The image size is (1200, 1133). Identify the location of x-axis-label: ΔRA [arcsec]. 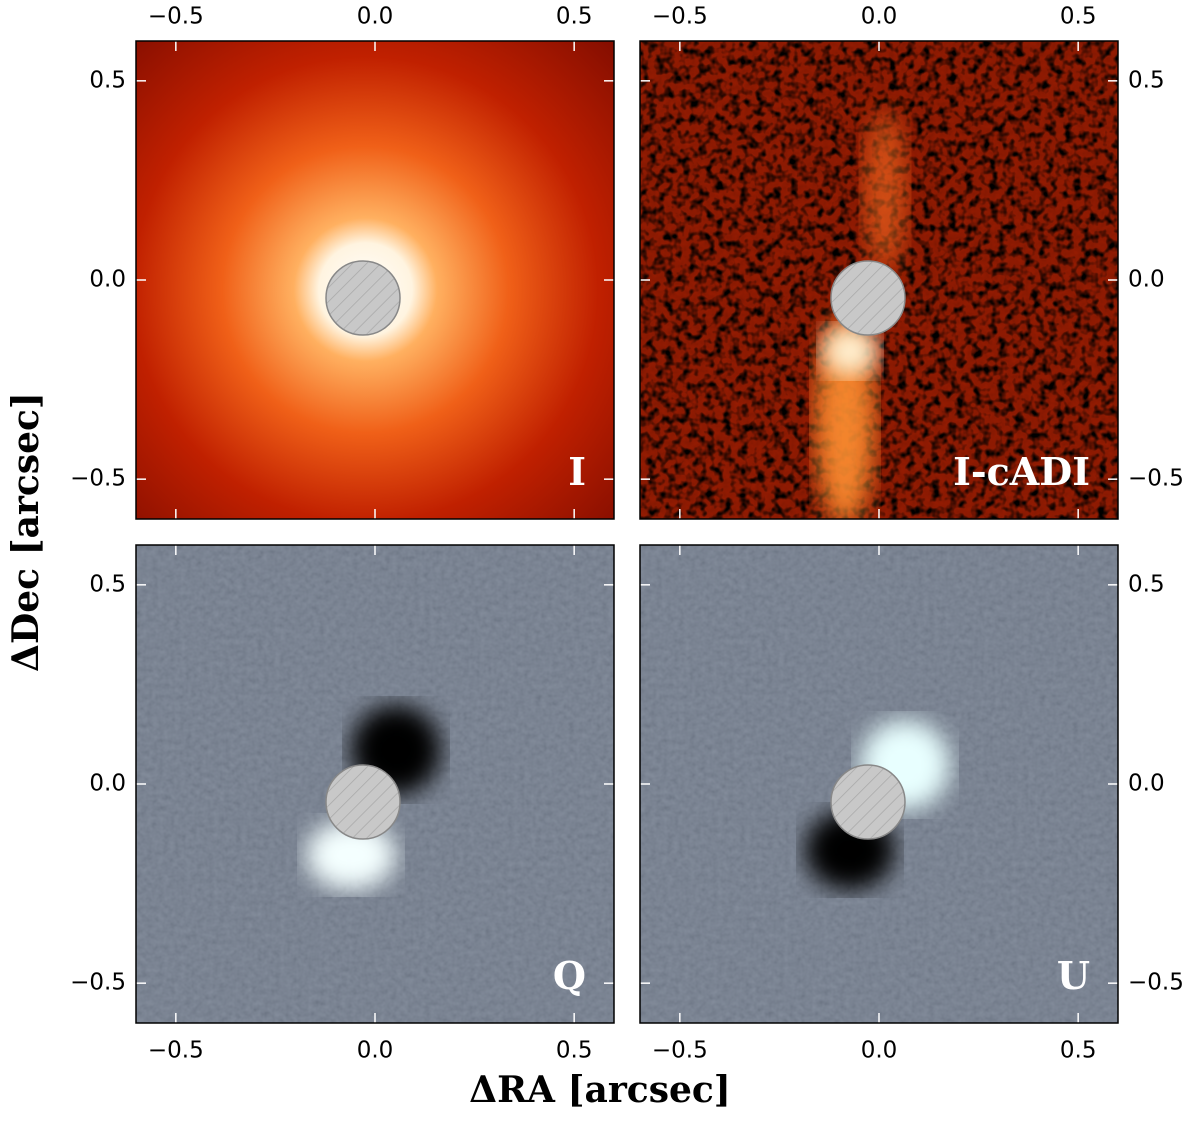
(600, 1090).